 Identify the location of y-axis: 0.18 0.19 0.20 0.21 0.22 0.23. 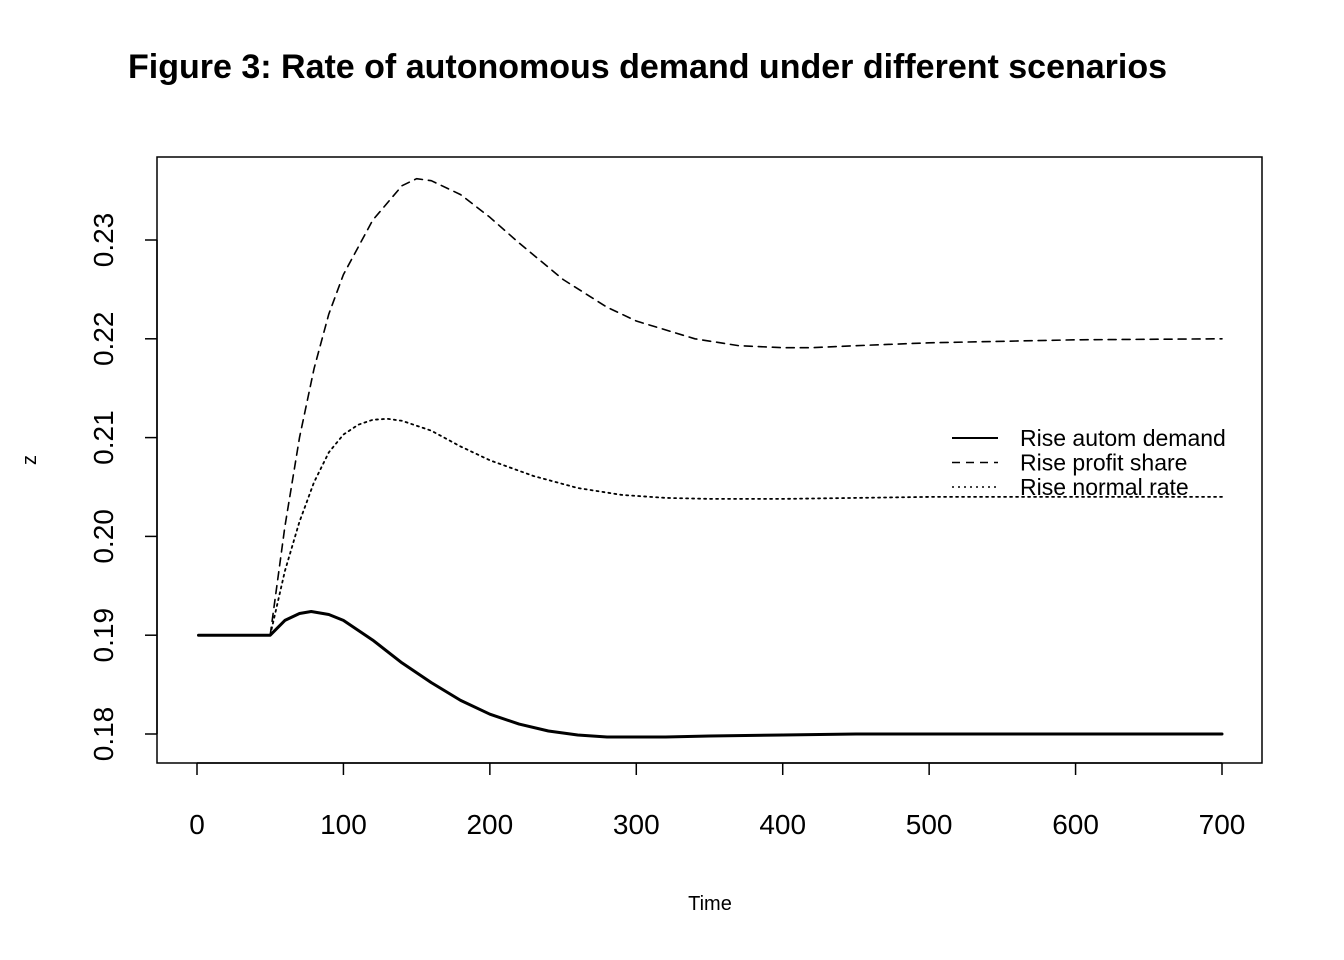
(123, 487).